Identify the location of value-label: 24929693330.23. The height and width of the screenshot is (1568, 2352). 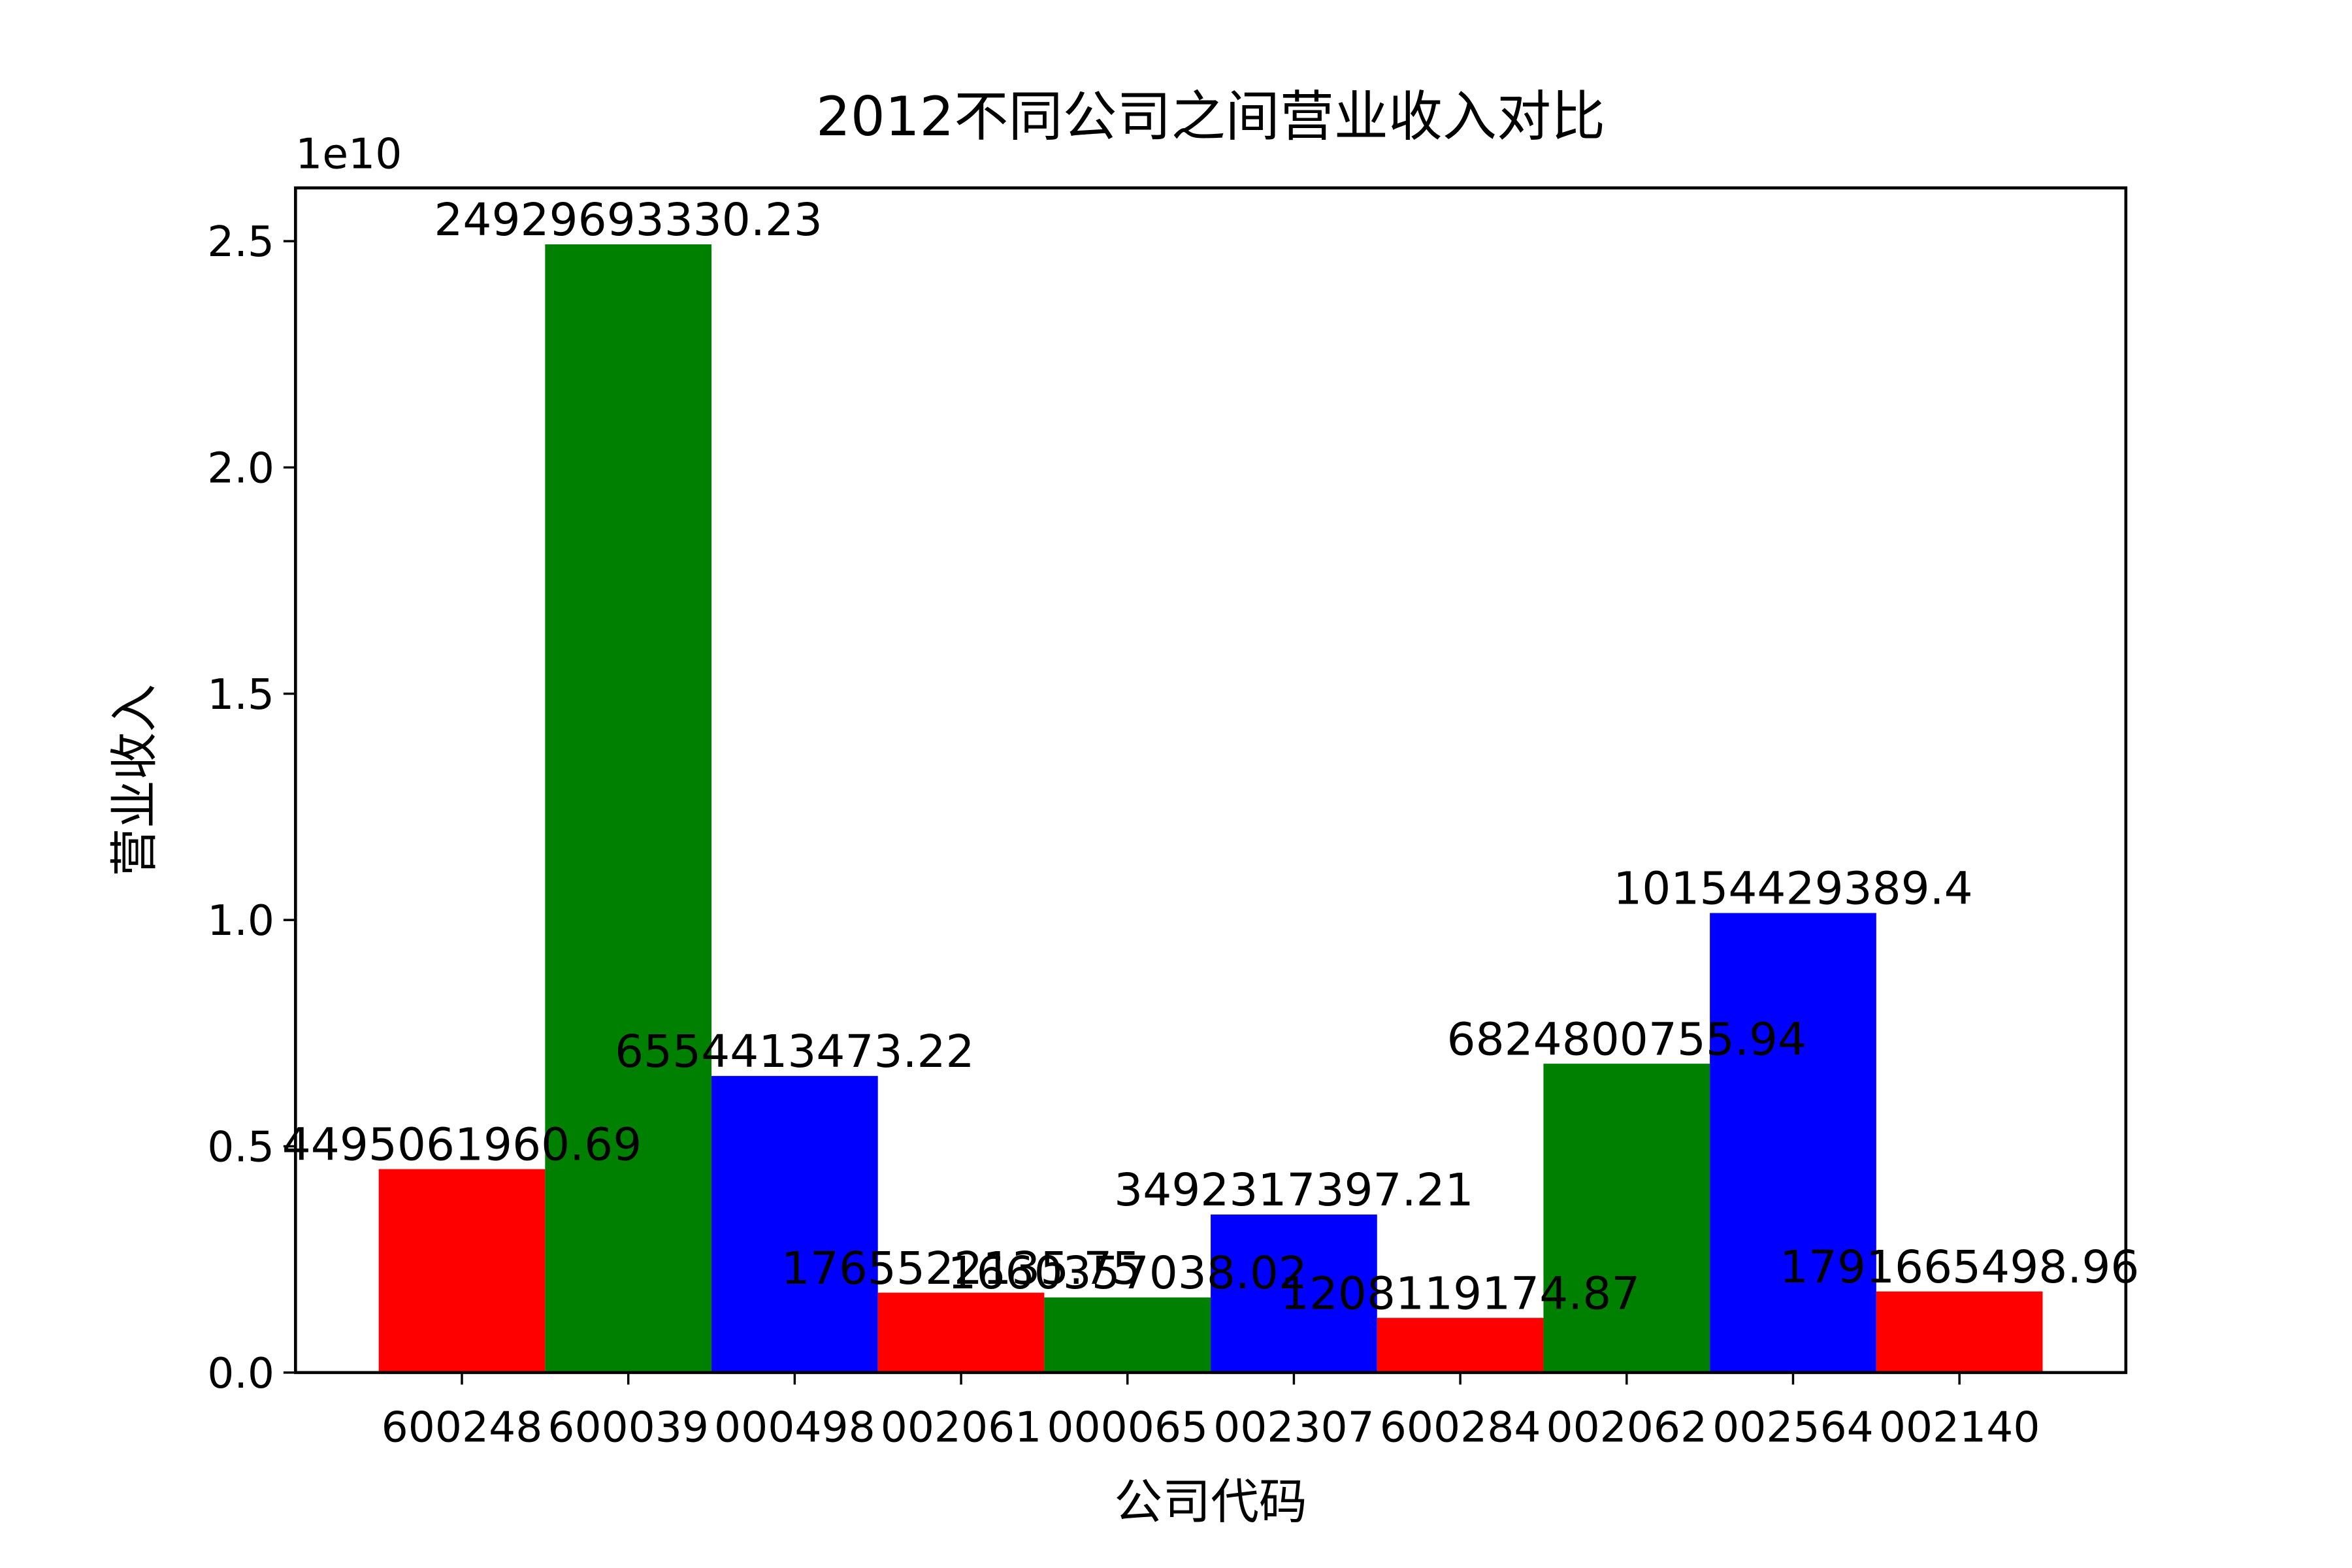
(628, 220).